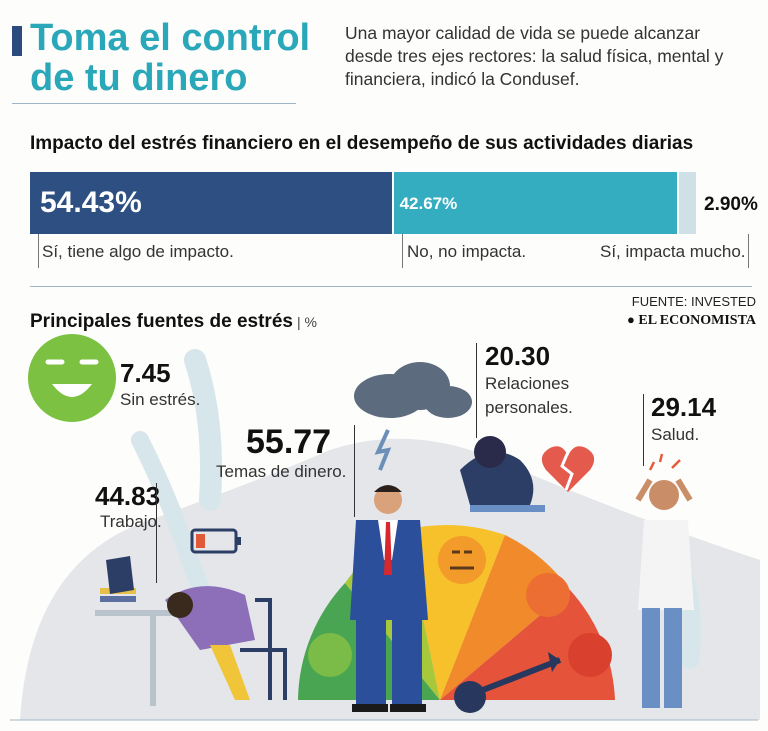 This screenshot has height=731, width=768. Describe the element at coordinates (160, 399) in the screenshot. I see `label-sin-estres: Sin estrés.` at that location.